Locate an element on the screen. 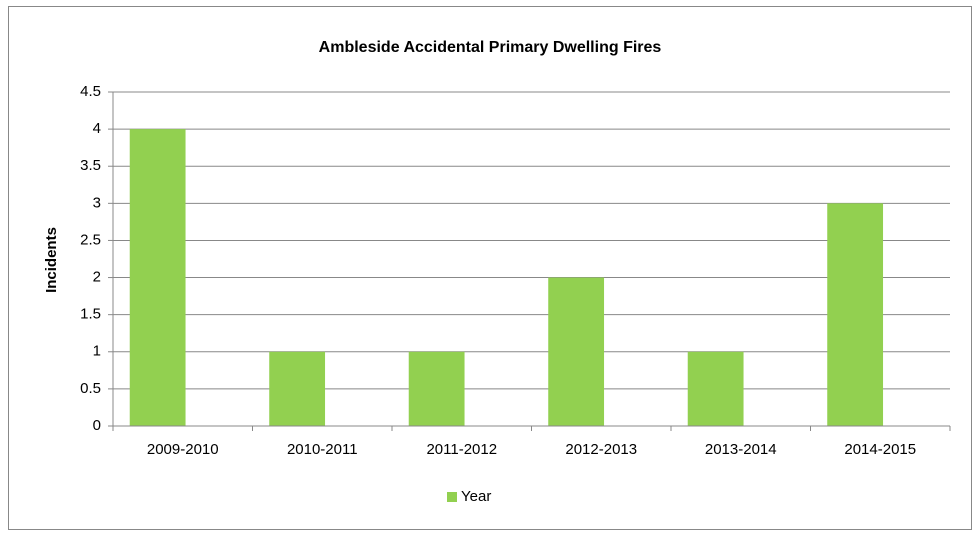 This screenshot has height=537, width=980. x-tick-label: 2011-2012 is located at coordinates (461, 449).